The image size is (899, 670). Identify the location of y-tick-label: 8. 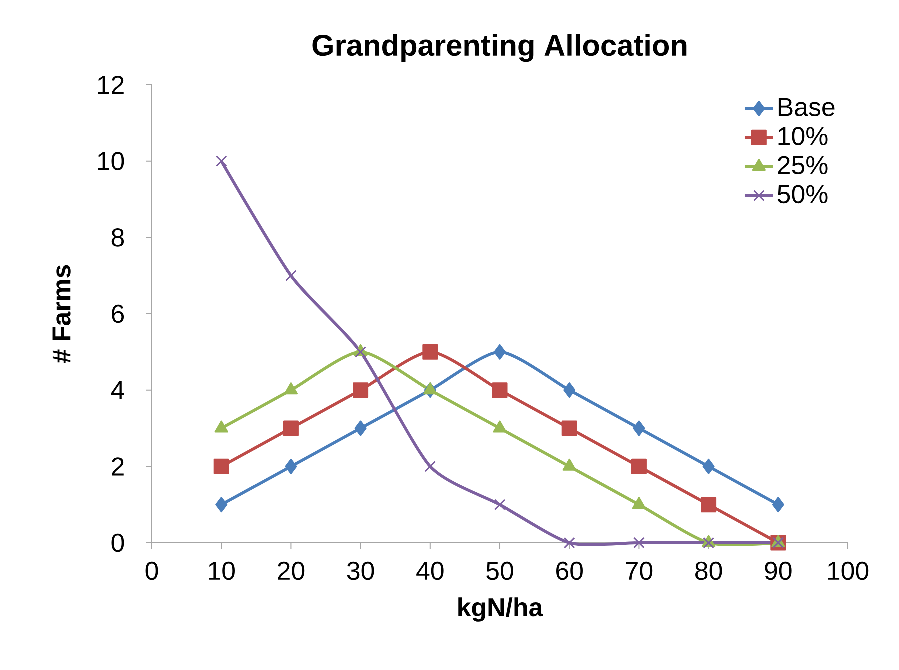
(118, 237).